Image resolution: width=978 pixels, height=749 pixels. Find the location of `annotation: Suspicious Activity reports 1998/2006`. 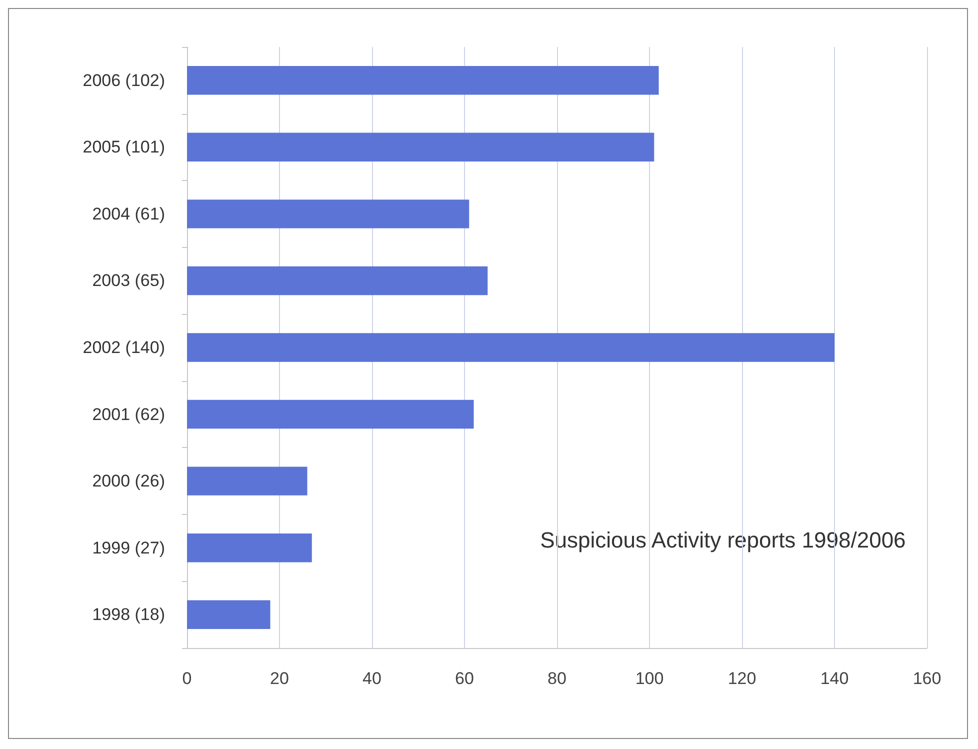

annotation: Suspicious Activity reports 1998/2006 is located at coordinates (723, 540).